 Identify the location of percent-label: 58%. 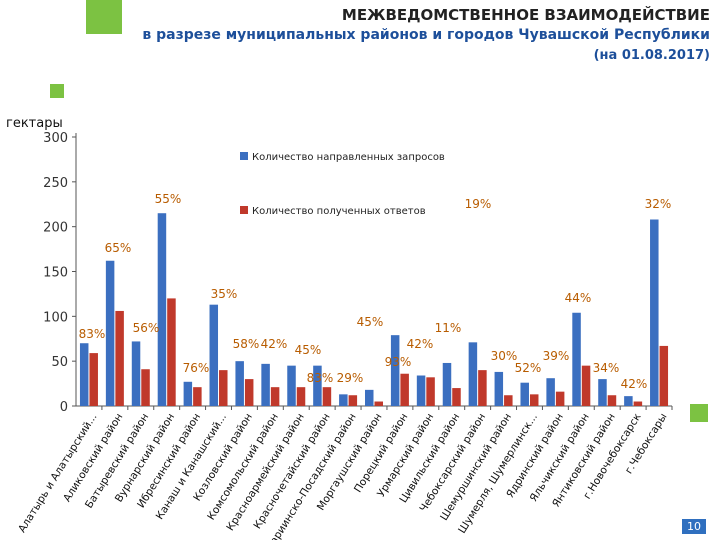
(246, 344).